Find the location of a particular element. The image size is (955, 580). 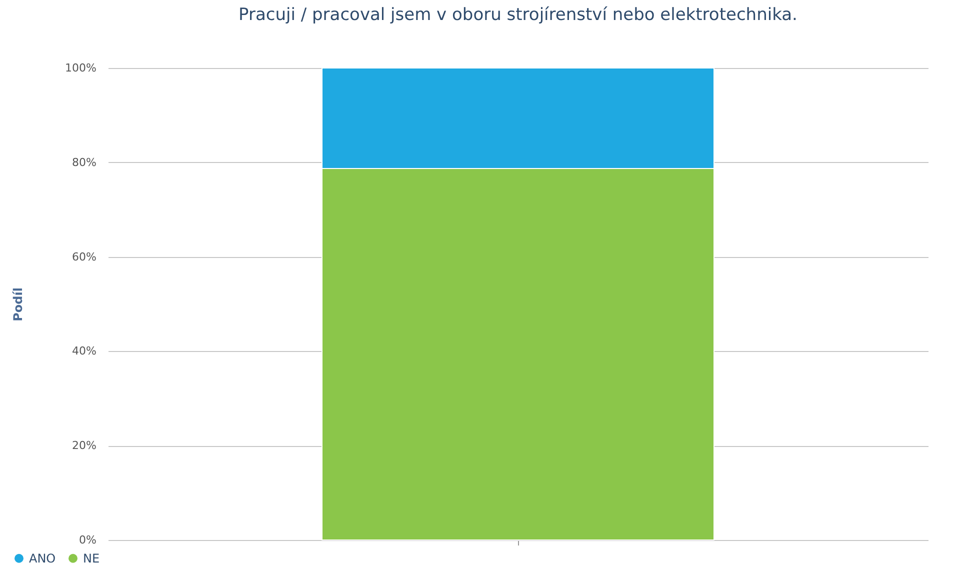

chart-title: Pracuji / pracoval jsem v oboru strojírenství nebo elektrotechnika. is located at coordinates (518, 15).